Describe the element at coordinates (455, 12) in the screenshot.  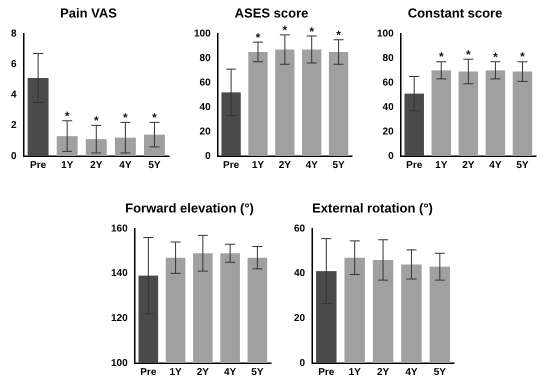
I see `chart-title: Constant score` at that location.